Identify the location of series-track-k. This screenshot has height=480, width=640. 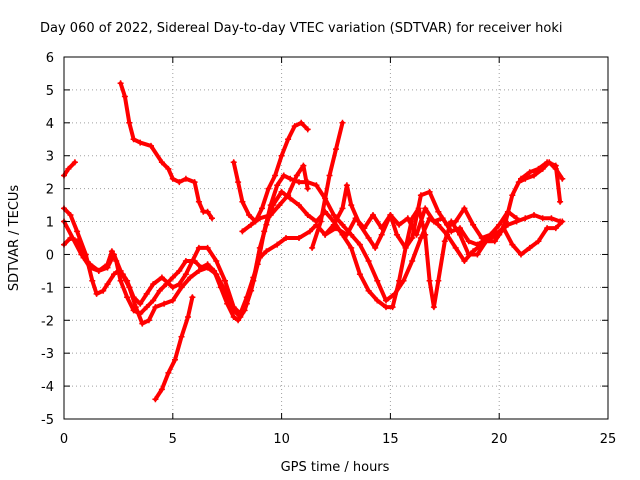
(541, 182).